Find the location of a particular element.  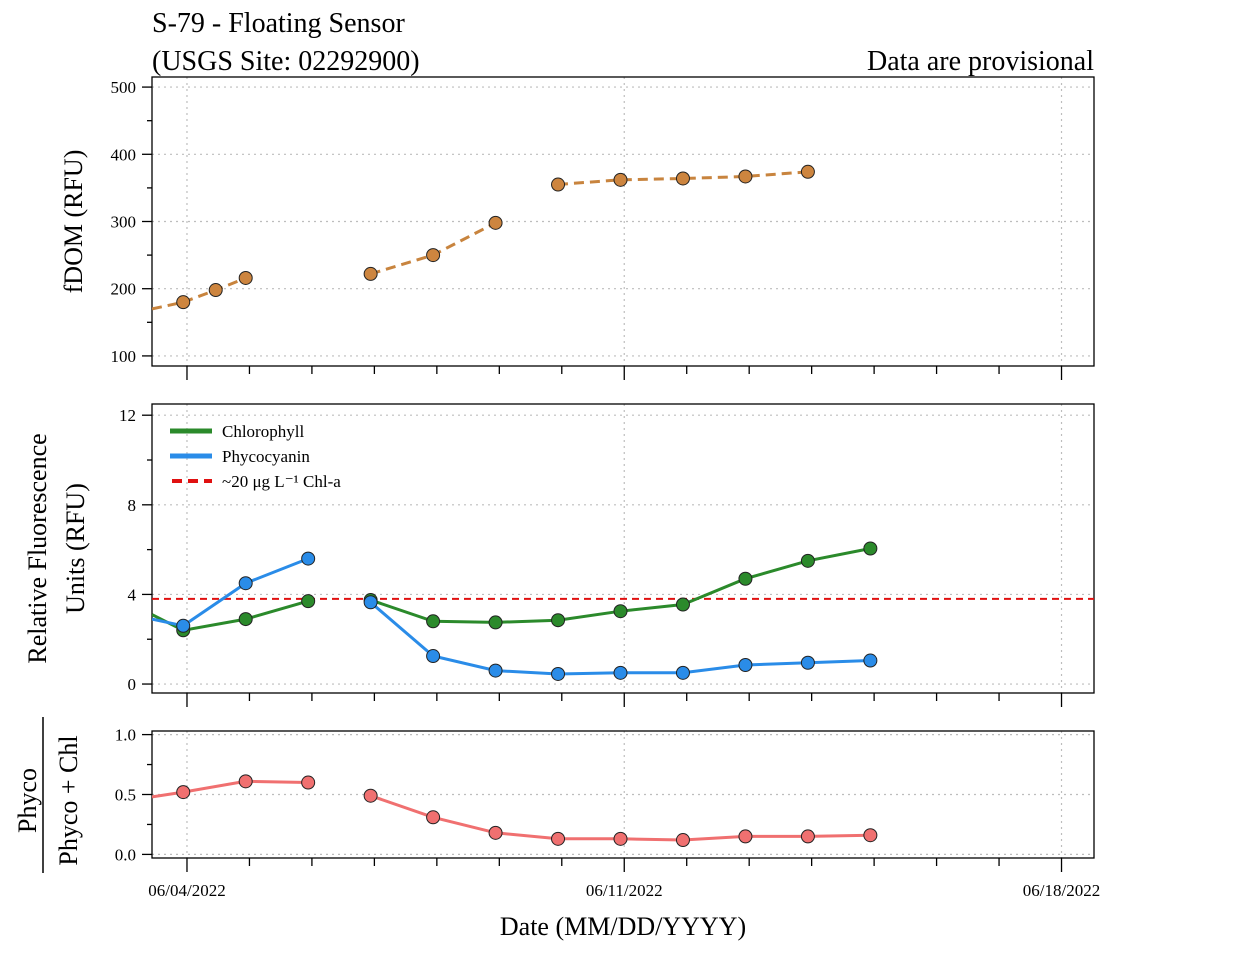

panel-frame is located at coordinates (623, 794).